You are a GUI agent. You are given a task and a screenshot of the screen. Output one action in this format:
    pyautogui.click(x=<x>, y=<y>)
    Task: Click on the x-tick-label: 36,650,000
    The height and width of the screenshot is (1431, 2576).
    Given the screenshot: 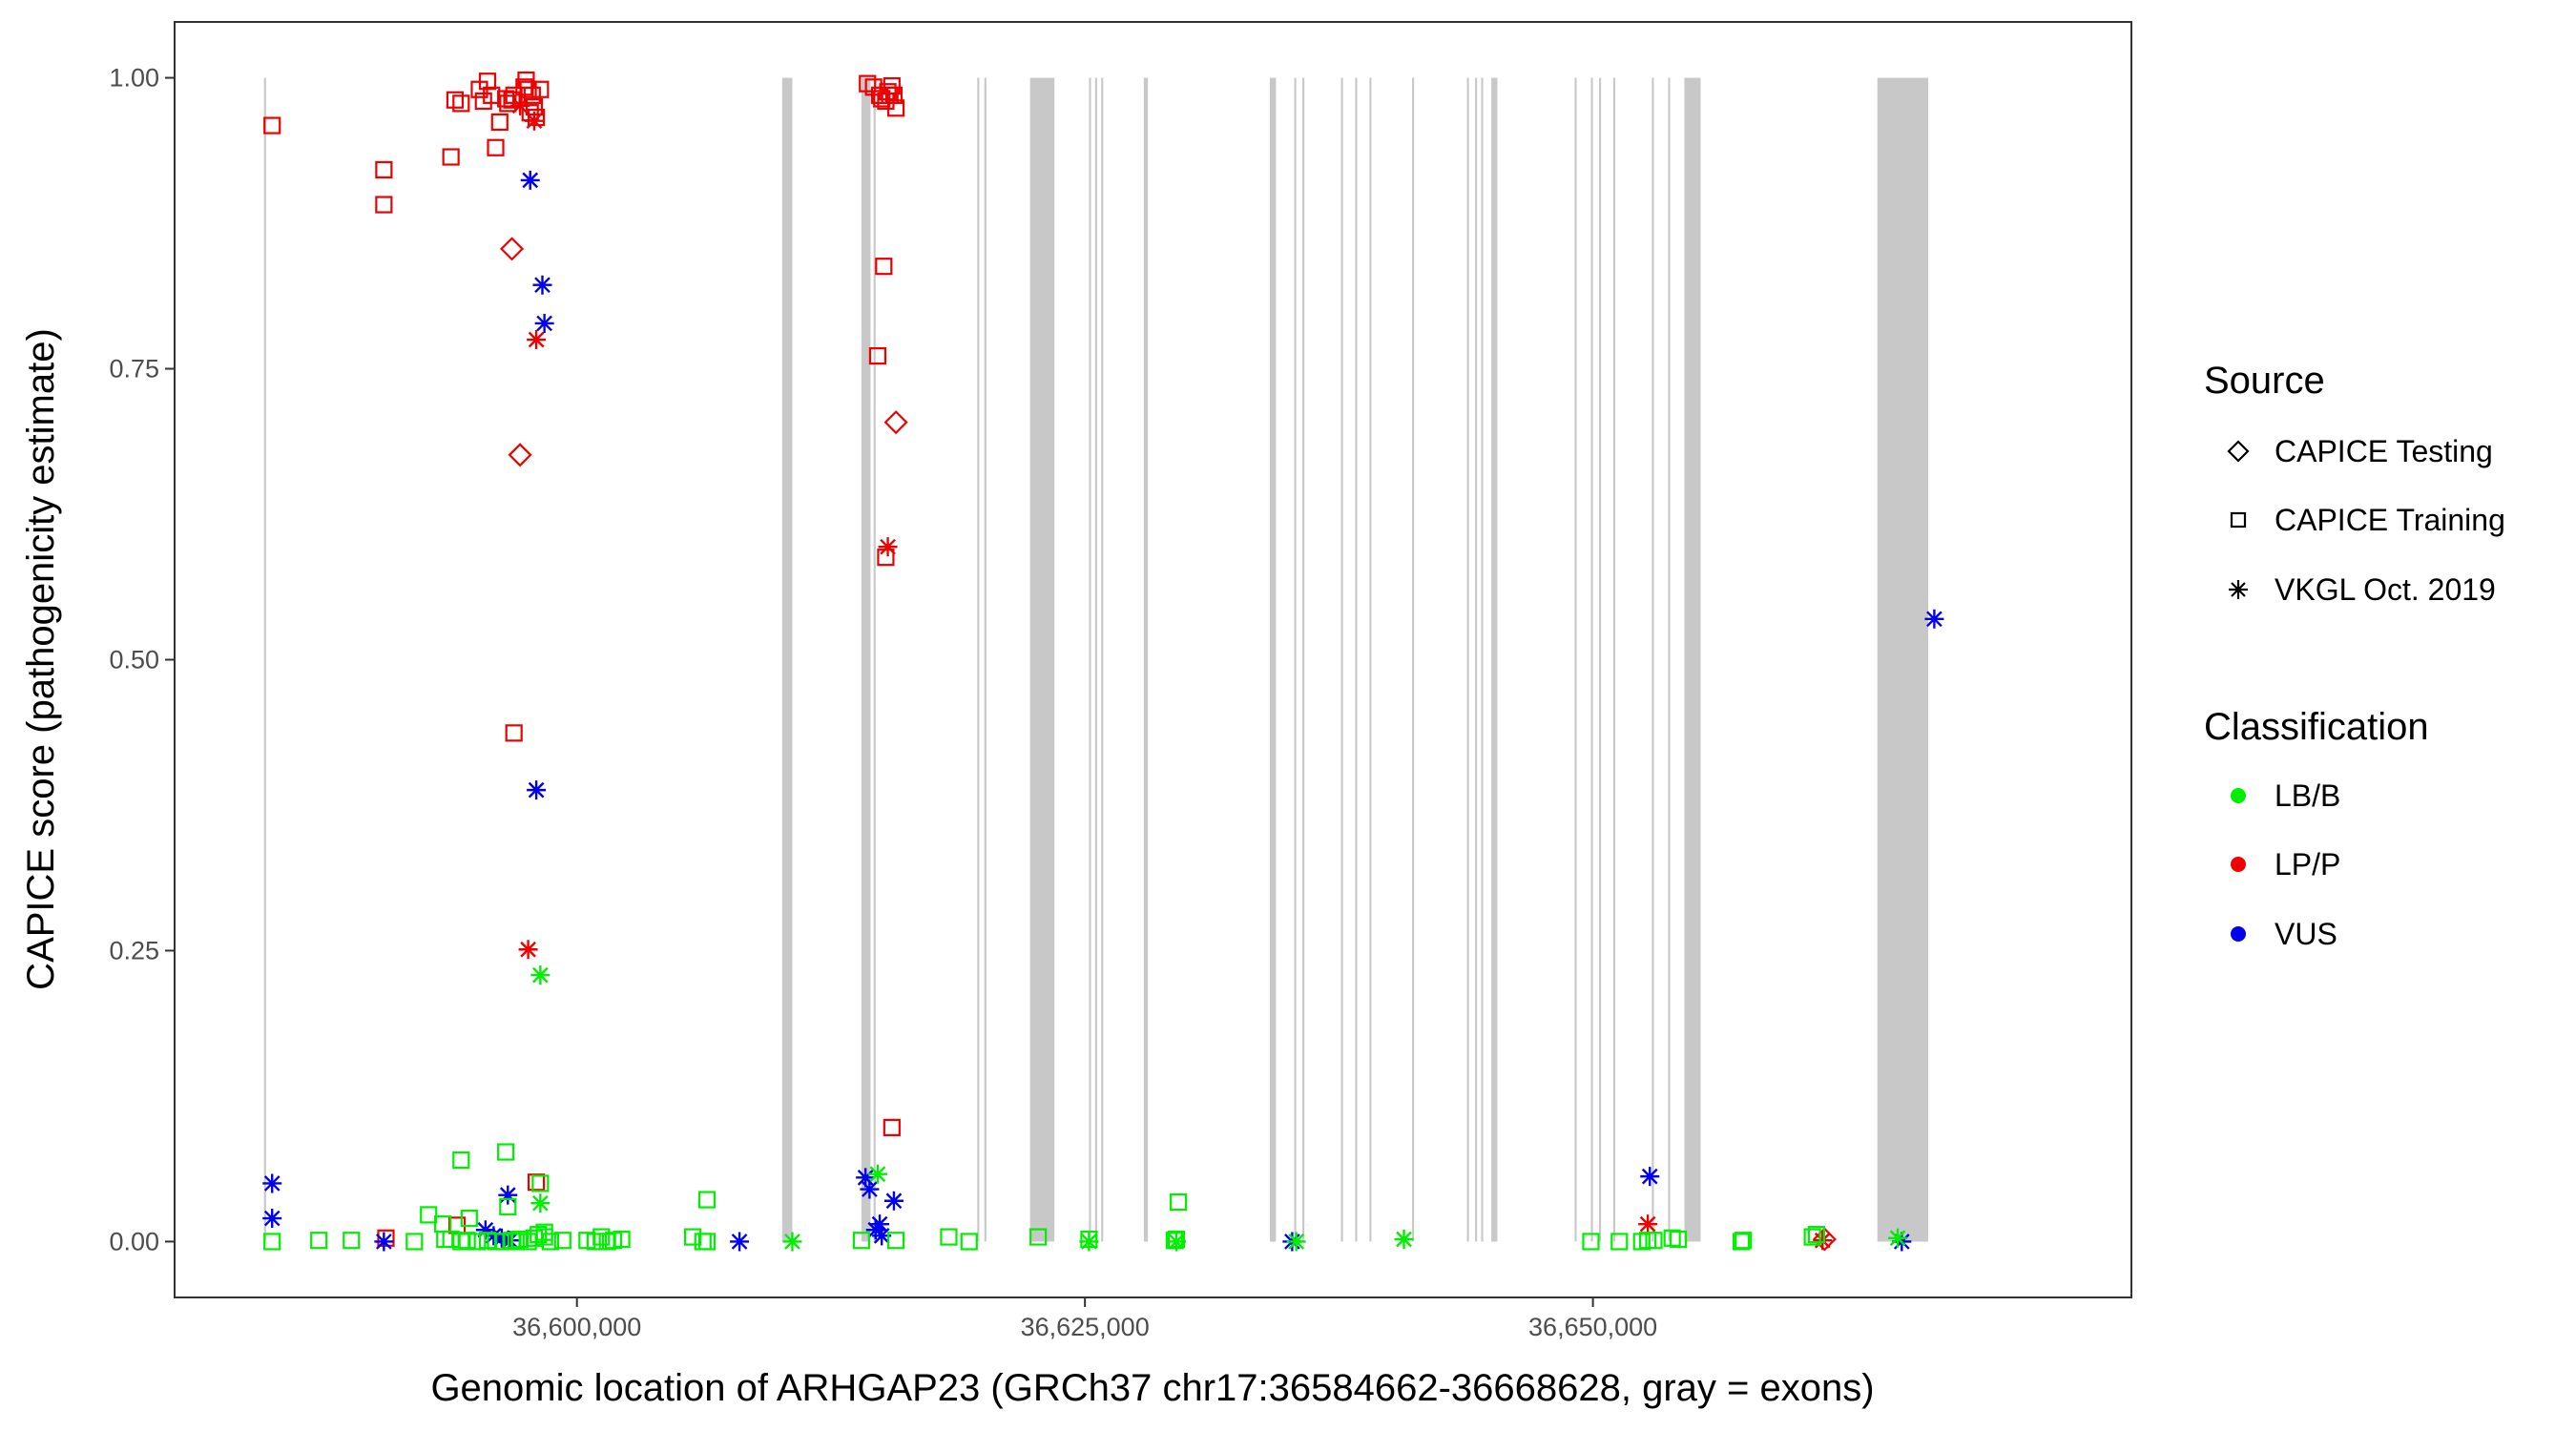 What is the action you would take?
    pyautogui.click(x=1592, y=1327)
    